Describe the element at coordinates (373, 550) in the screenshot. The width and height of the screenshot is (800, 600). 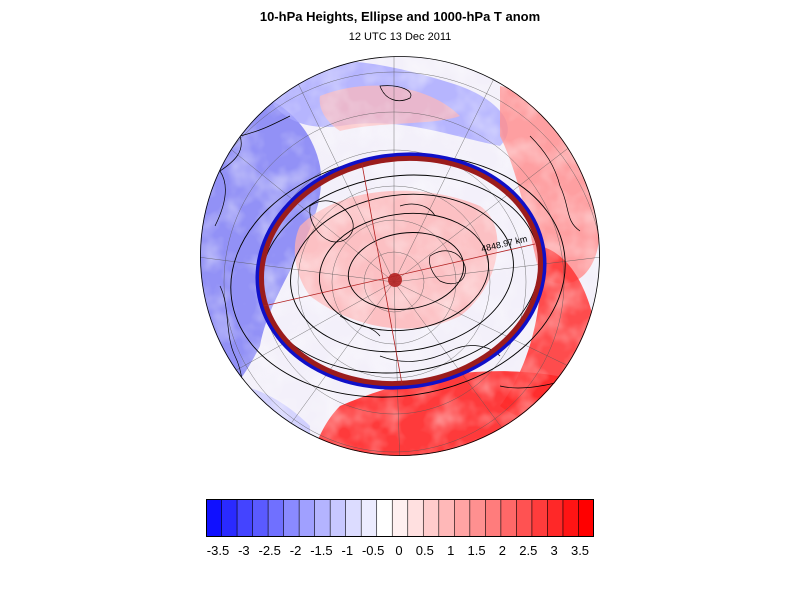
I see `colorbar-tick-label: -0.5` at that location.